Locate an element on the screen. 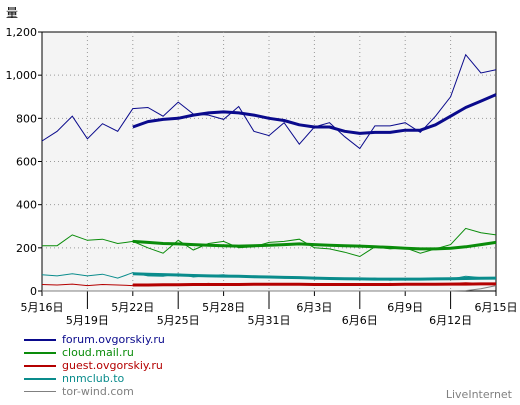 Image resolution: width=520 pixels, height=405 pixels. y-tick-label: 400 is located at coordinates (26, 205).